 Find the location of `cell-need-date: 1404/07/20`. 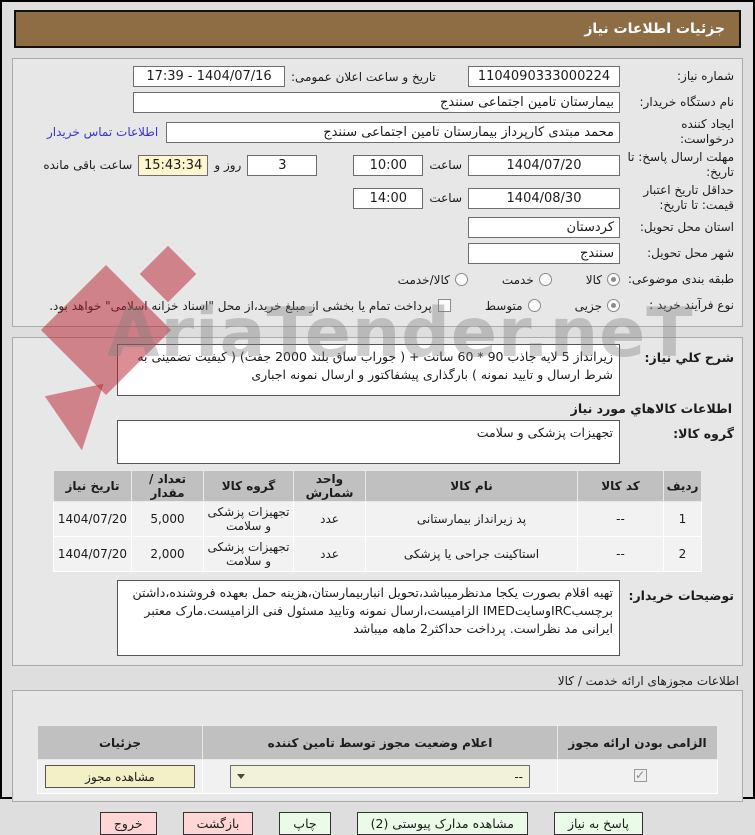

cell-need-date: 1404/07/20 is located at coordinates (92, 519).